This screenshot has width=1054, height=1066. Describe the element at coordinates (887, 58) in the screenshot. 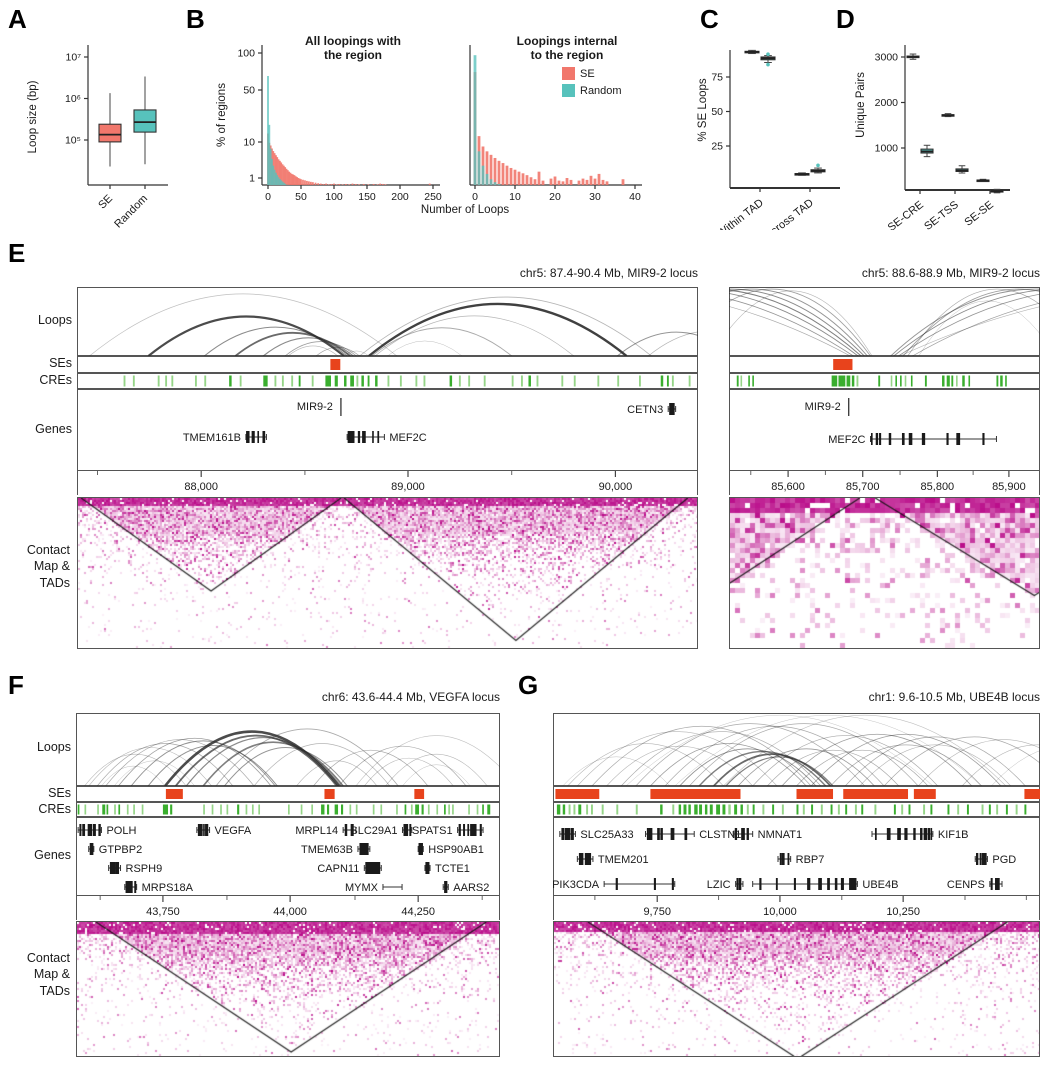

I see `svg-text: 3000` at that location.